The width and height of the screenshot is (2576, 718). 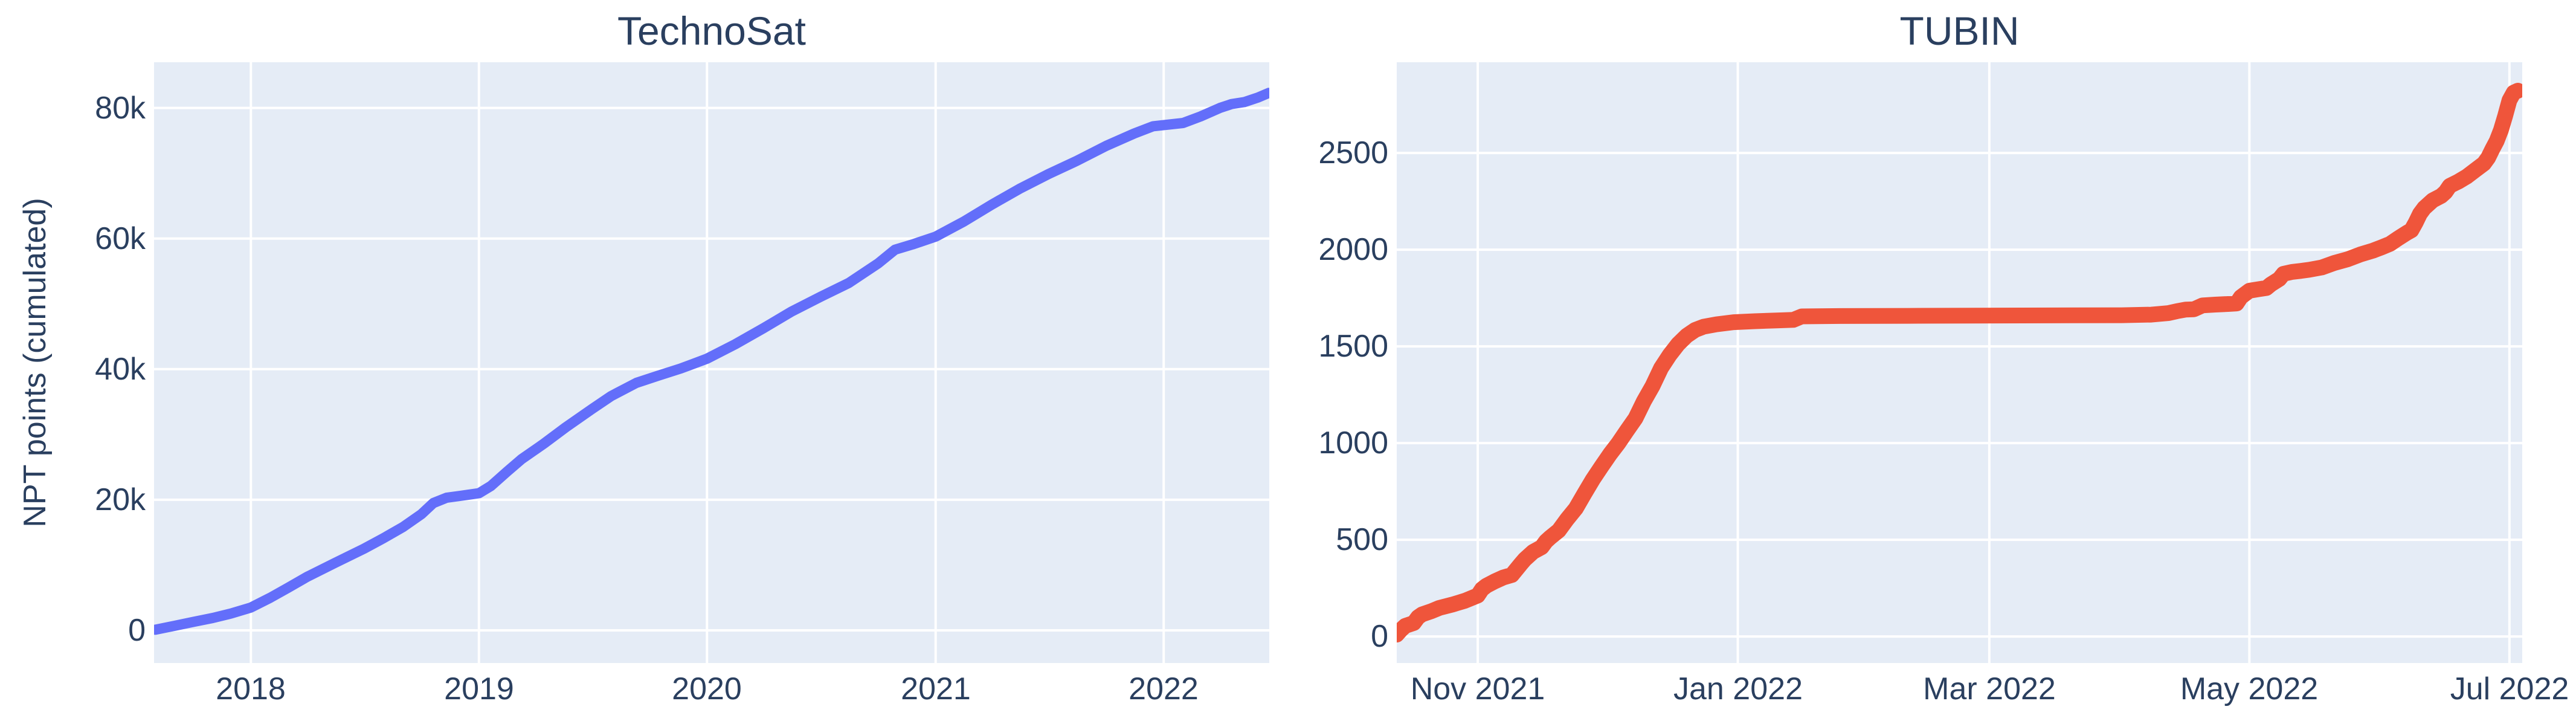 What do you see at coordinates (1960, 30) in the screenshot?
I see `chart-title-tubin: TUBIN` at bounding box center [1960, 30].